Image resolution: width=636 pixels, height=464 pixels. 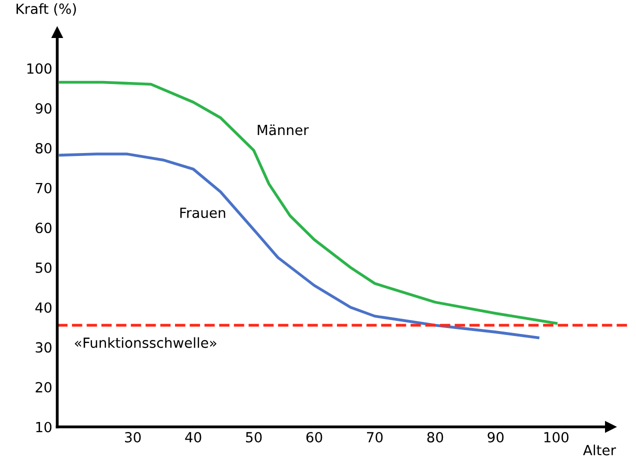 What do you see at coordinates (254, 437) in the screenshot?
I see `x-tick-label: 50` at bounding box center [254, 437].